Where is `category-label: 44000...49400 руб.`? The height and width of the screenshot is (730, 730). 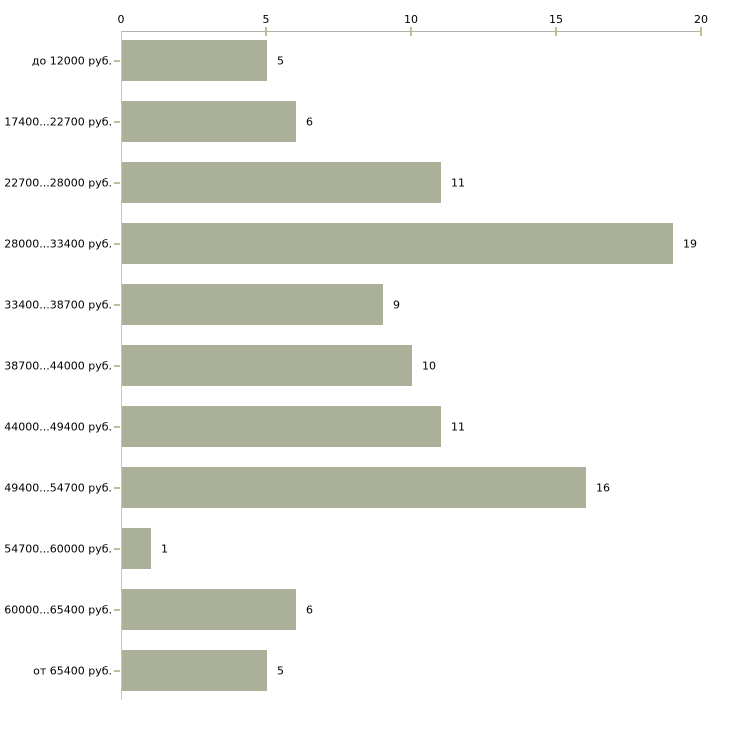
category-label: 44000...49400 руб. is located at coordinates (58, 427).